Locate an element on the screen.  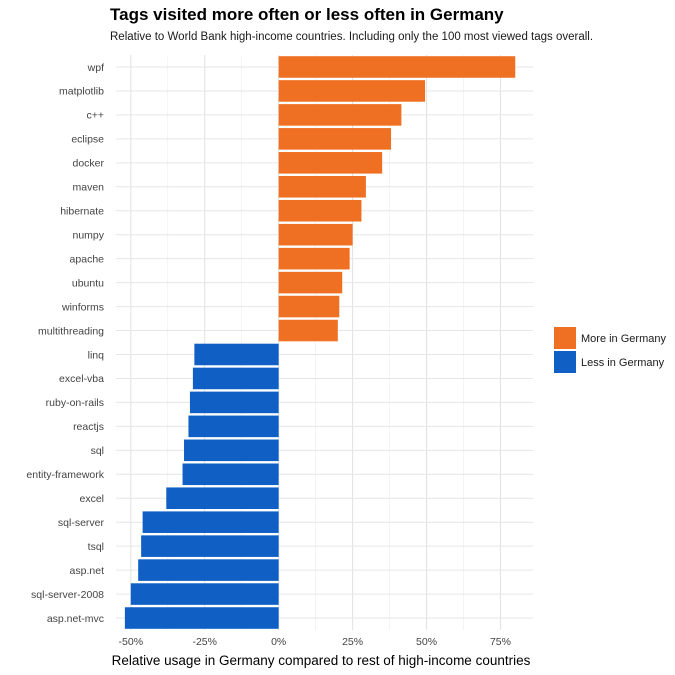
bar-c++ is located at coordinates (340, 115).